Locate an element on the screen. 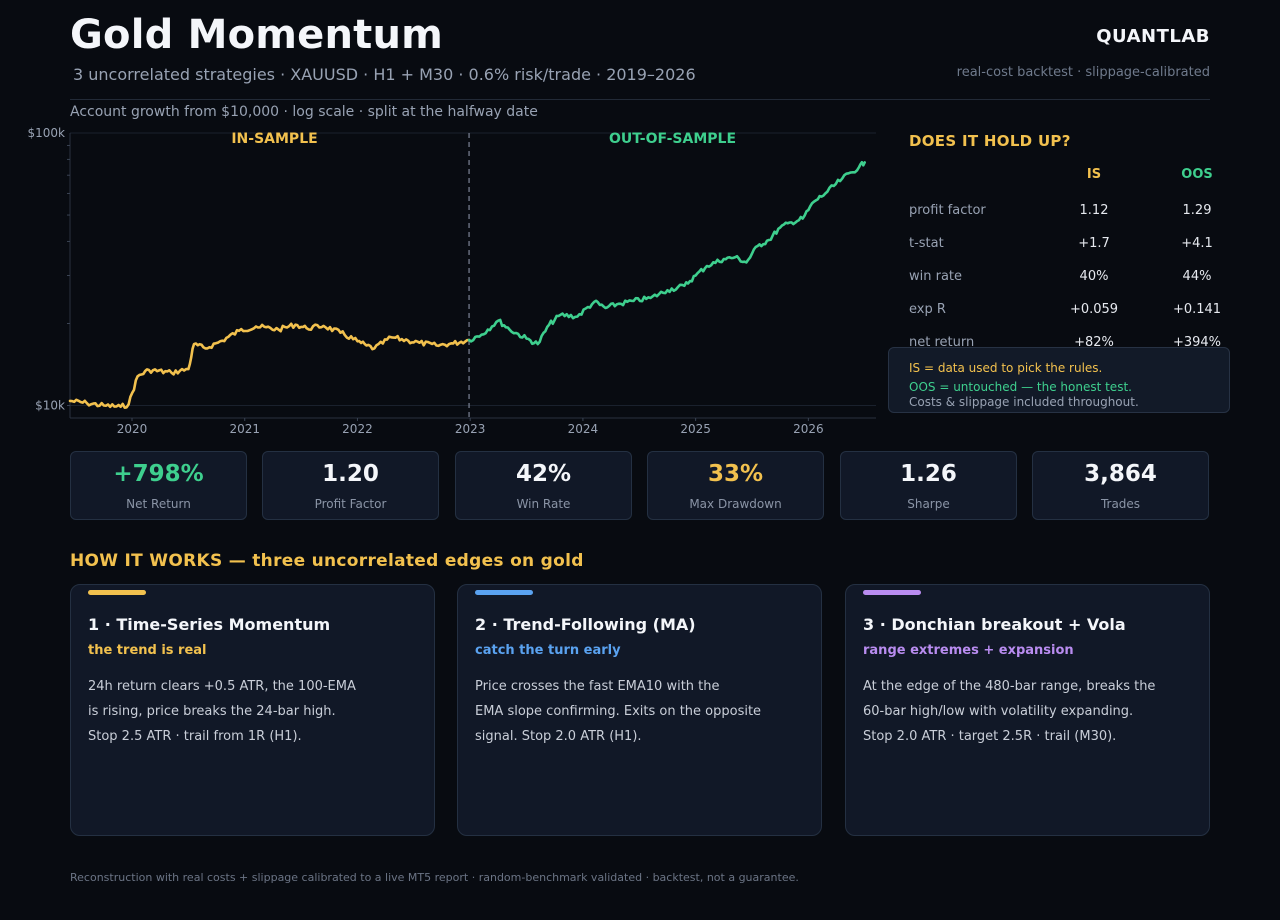 The width and height of the screenshot is (1280, 920). stat-card-sharpe: 1.26 Sharpe is located at coordinates (928, 485).